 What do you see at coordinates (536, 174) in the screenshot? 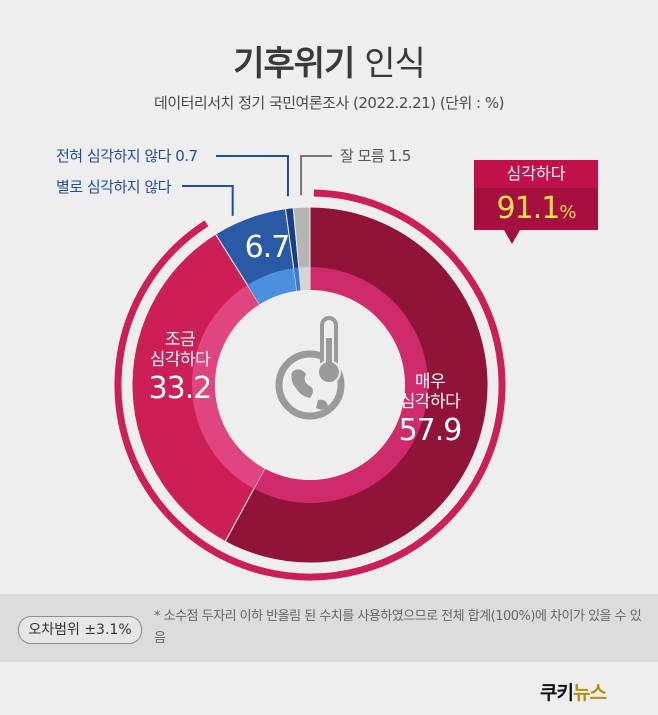
I see `total-serious-label: 심각하다` at bounding box center [536, 174].